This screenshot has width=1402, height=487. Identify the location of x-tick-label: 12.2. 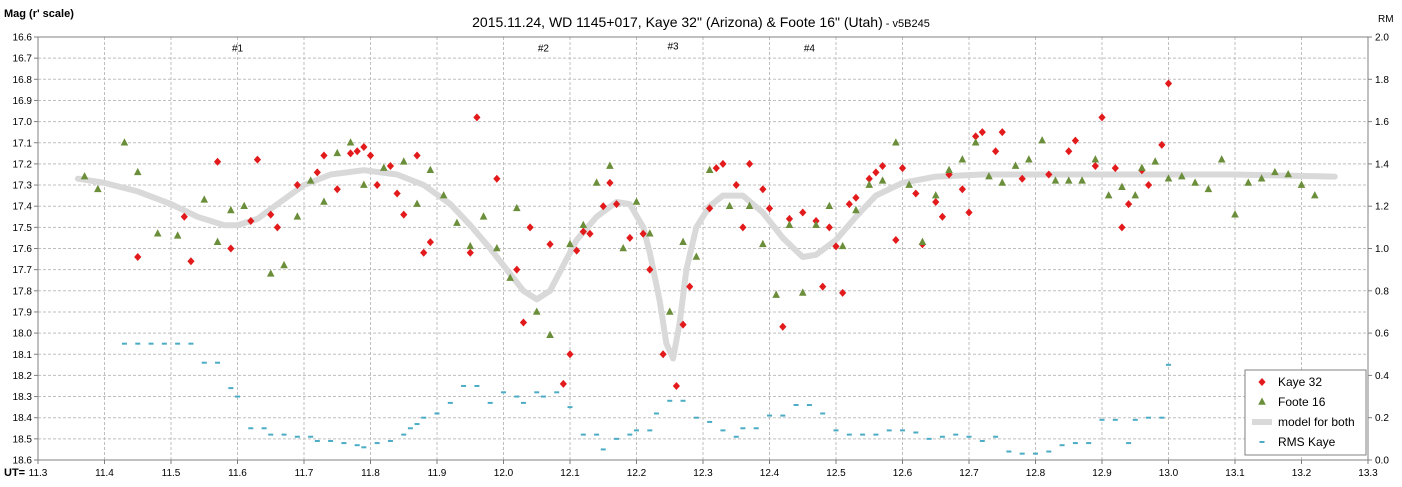
(637, 473).